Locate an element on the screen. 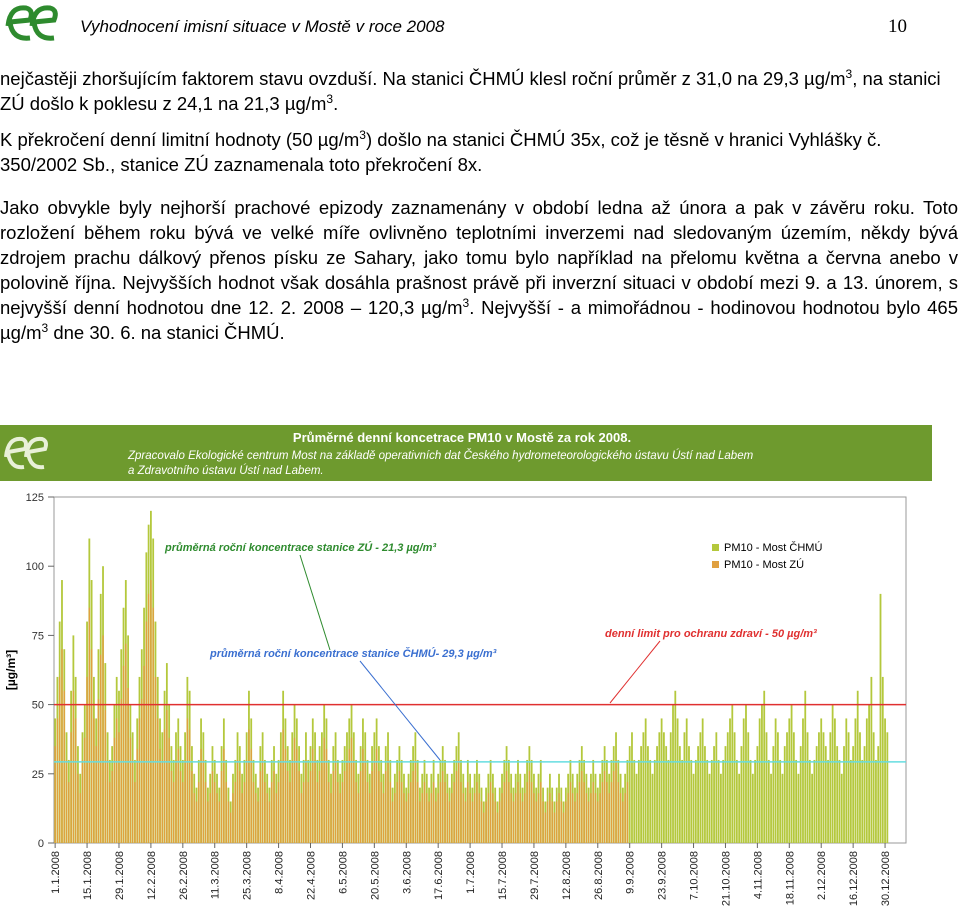 The image size is (960, 917). y-tick-label: 75 is located at coordinates (38, 636).